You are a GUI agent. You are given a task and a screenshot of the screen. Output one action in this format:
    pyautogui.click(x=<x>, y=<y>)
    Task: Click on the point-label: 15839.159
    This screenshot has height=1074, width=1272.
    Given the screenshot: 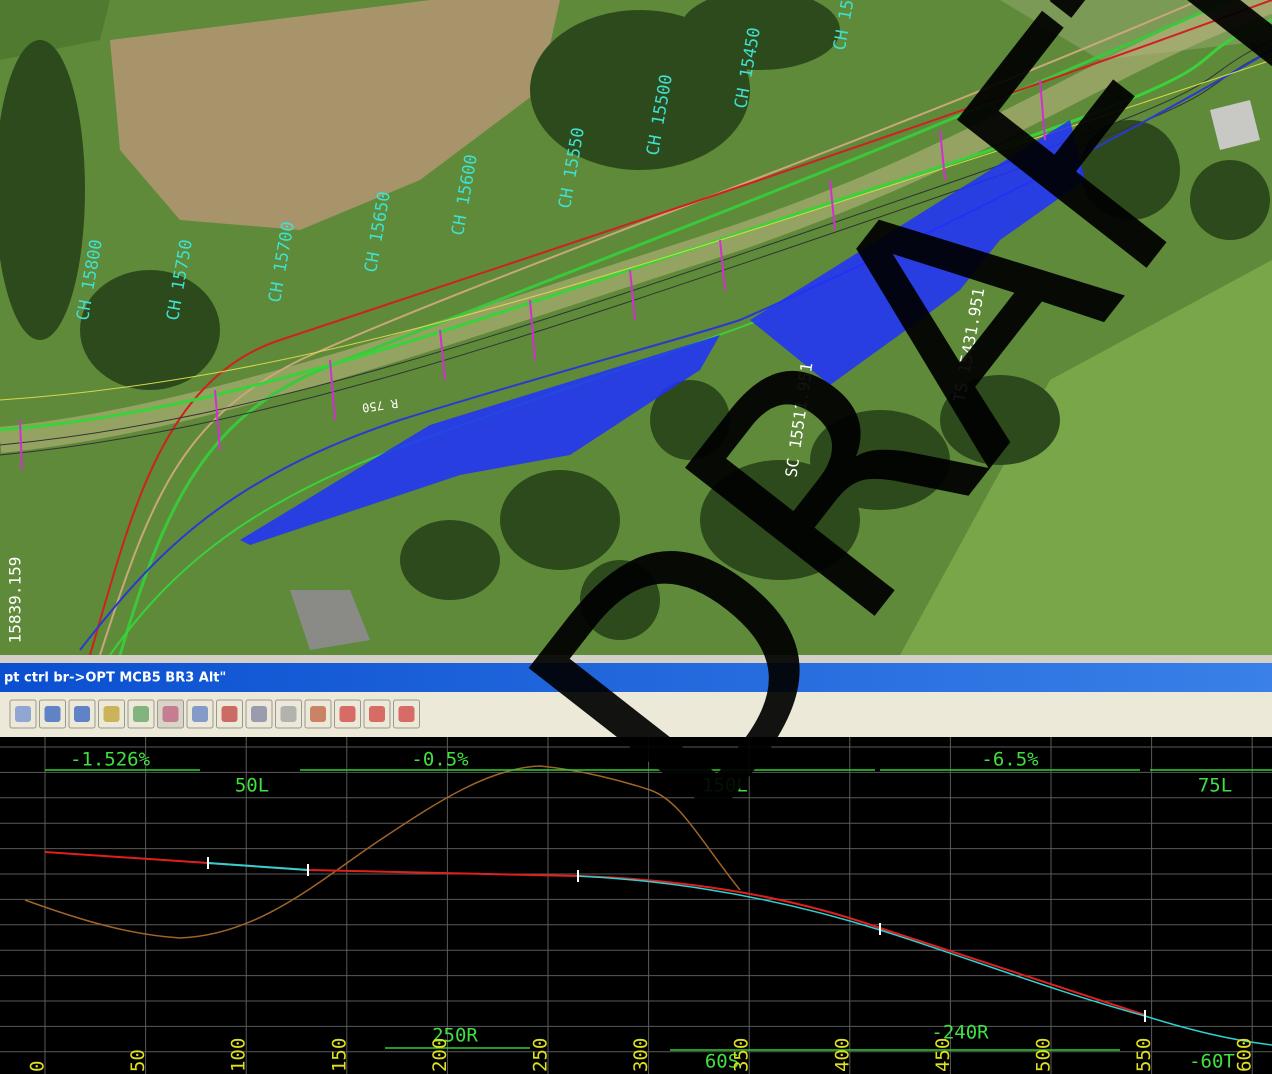 What is the action you would take?
    pyautogui.click(x=15, y=600)
    